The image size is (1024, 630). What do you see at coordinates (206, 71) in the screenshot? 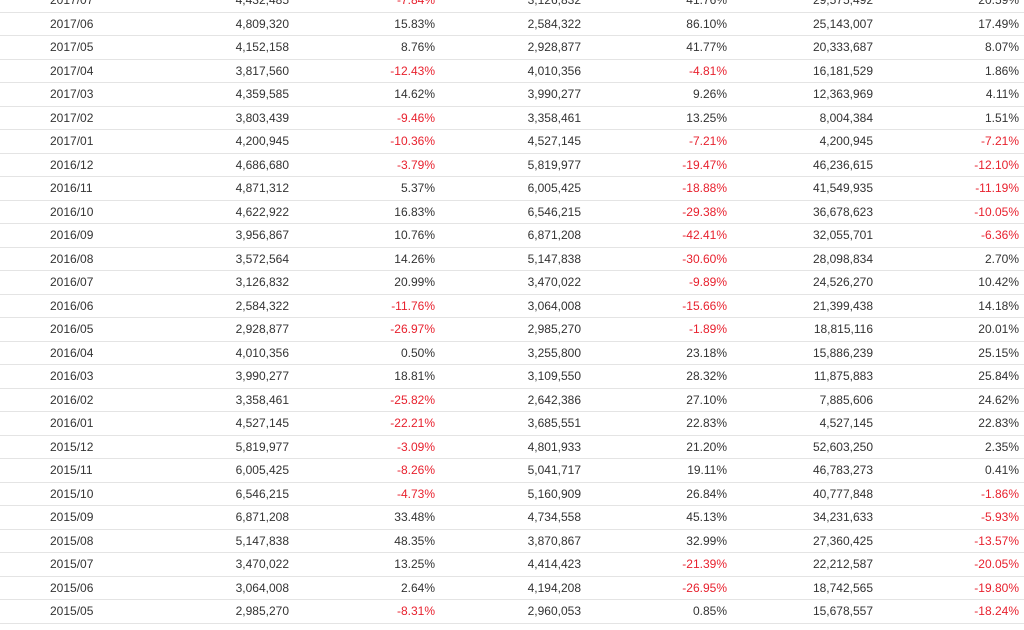
I see `value-cell: 3,817,560` at bounding box center [206, 71].